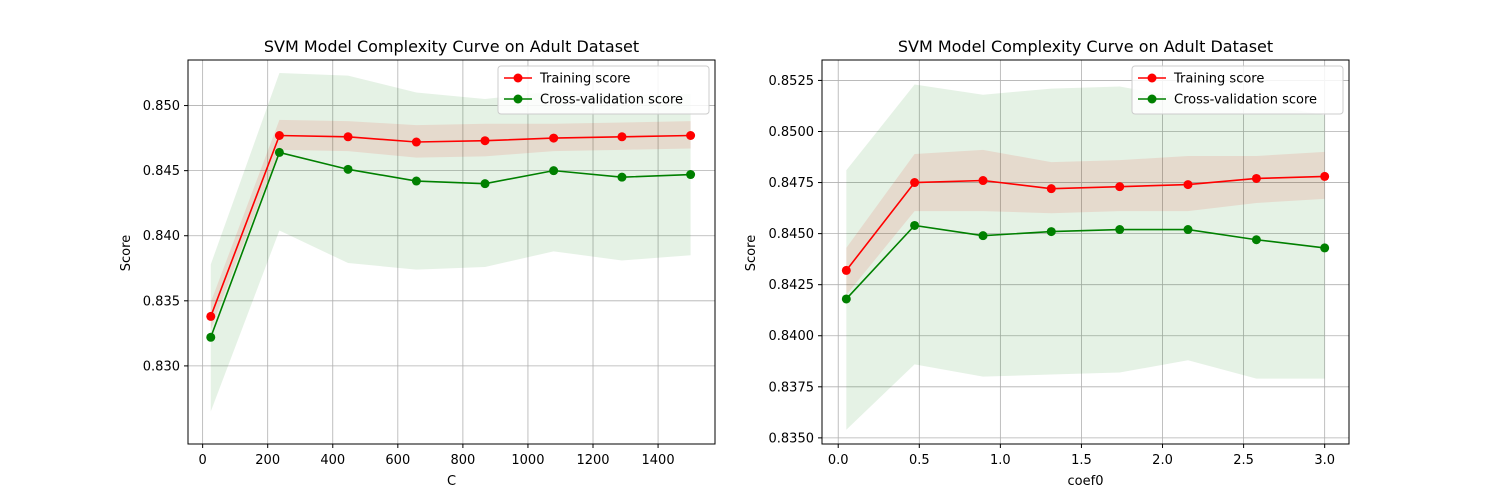  What do you see at coordinates (332, 460) in the screenshot?
I see `x-tick-label: 400` at bounding box center [332, 460].